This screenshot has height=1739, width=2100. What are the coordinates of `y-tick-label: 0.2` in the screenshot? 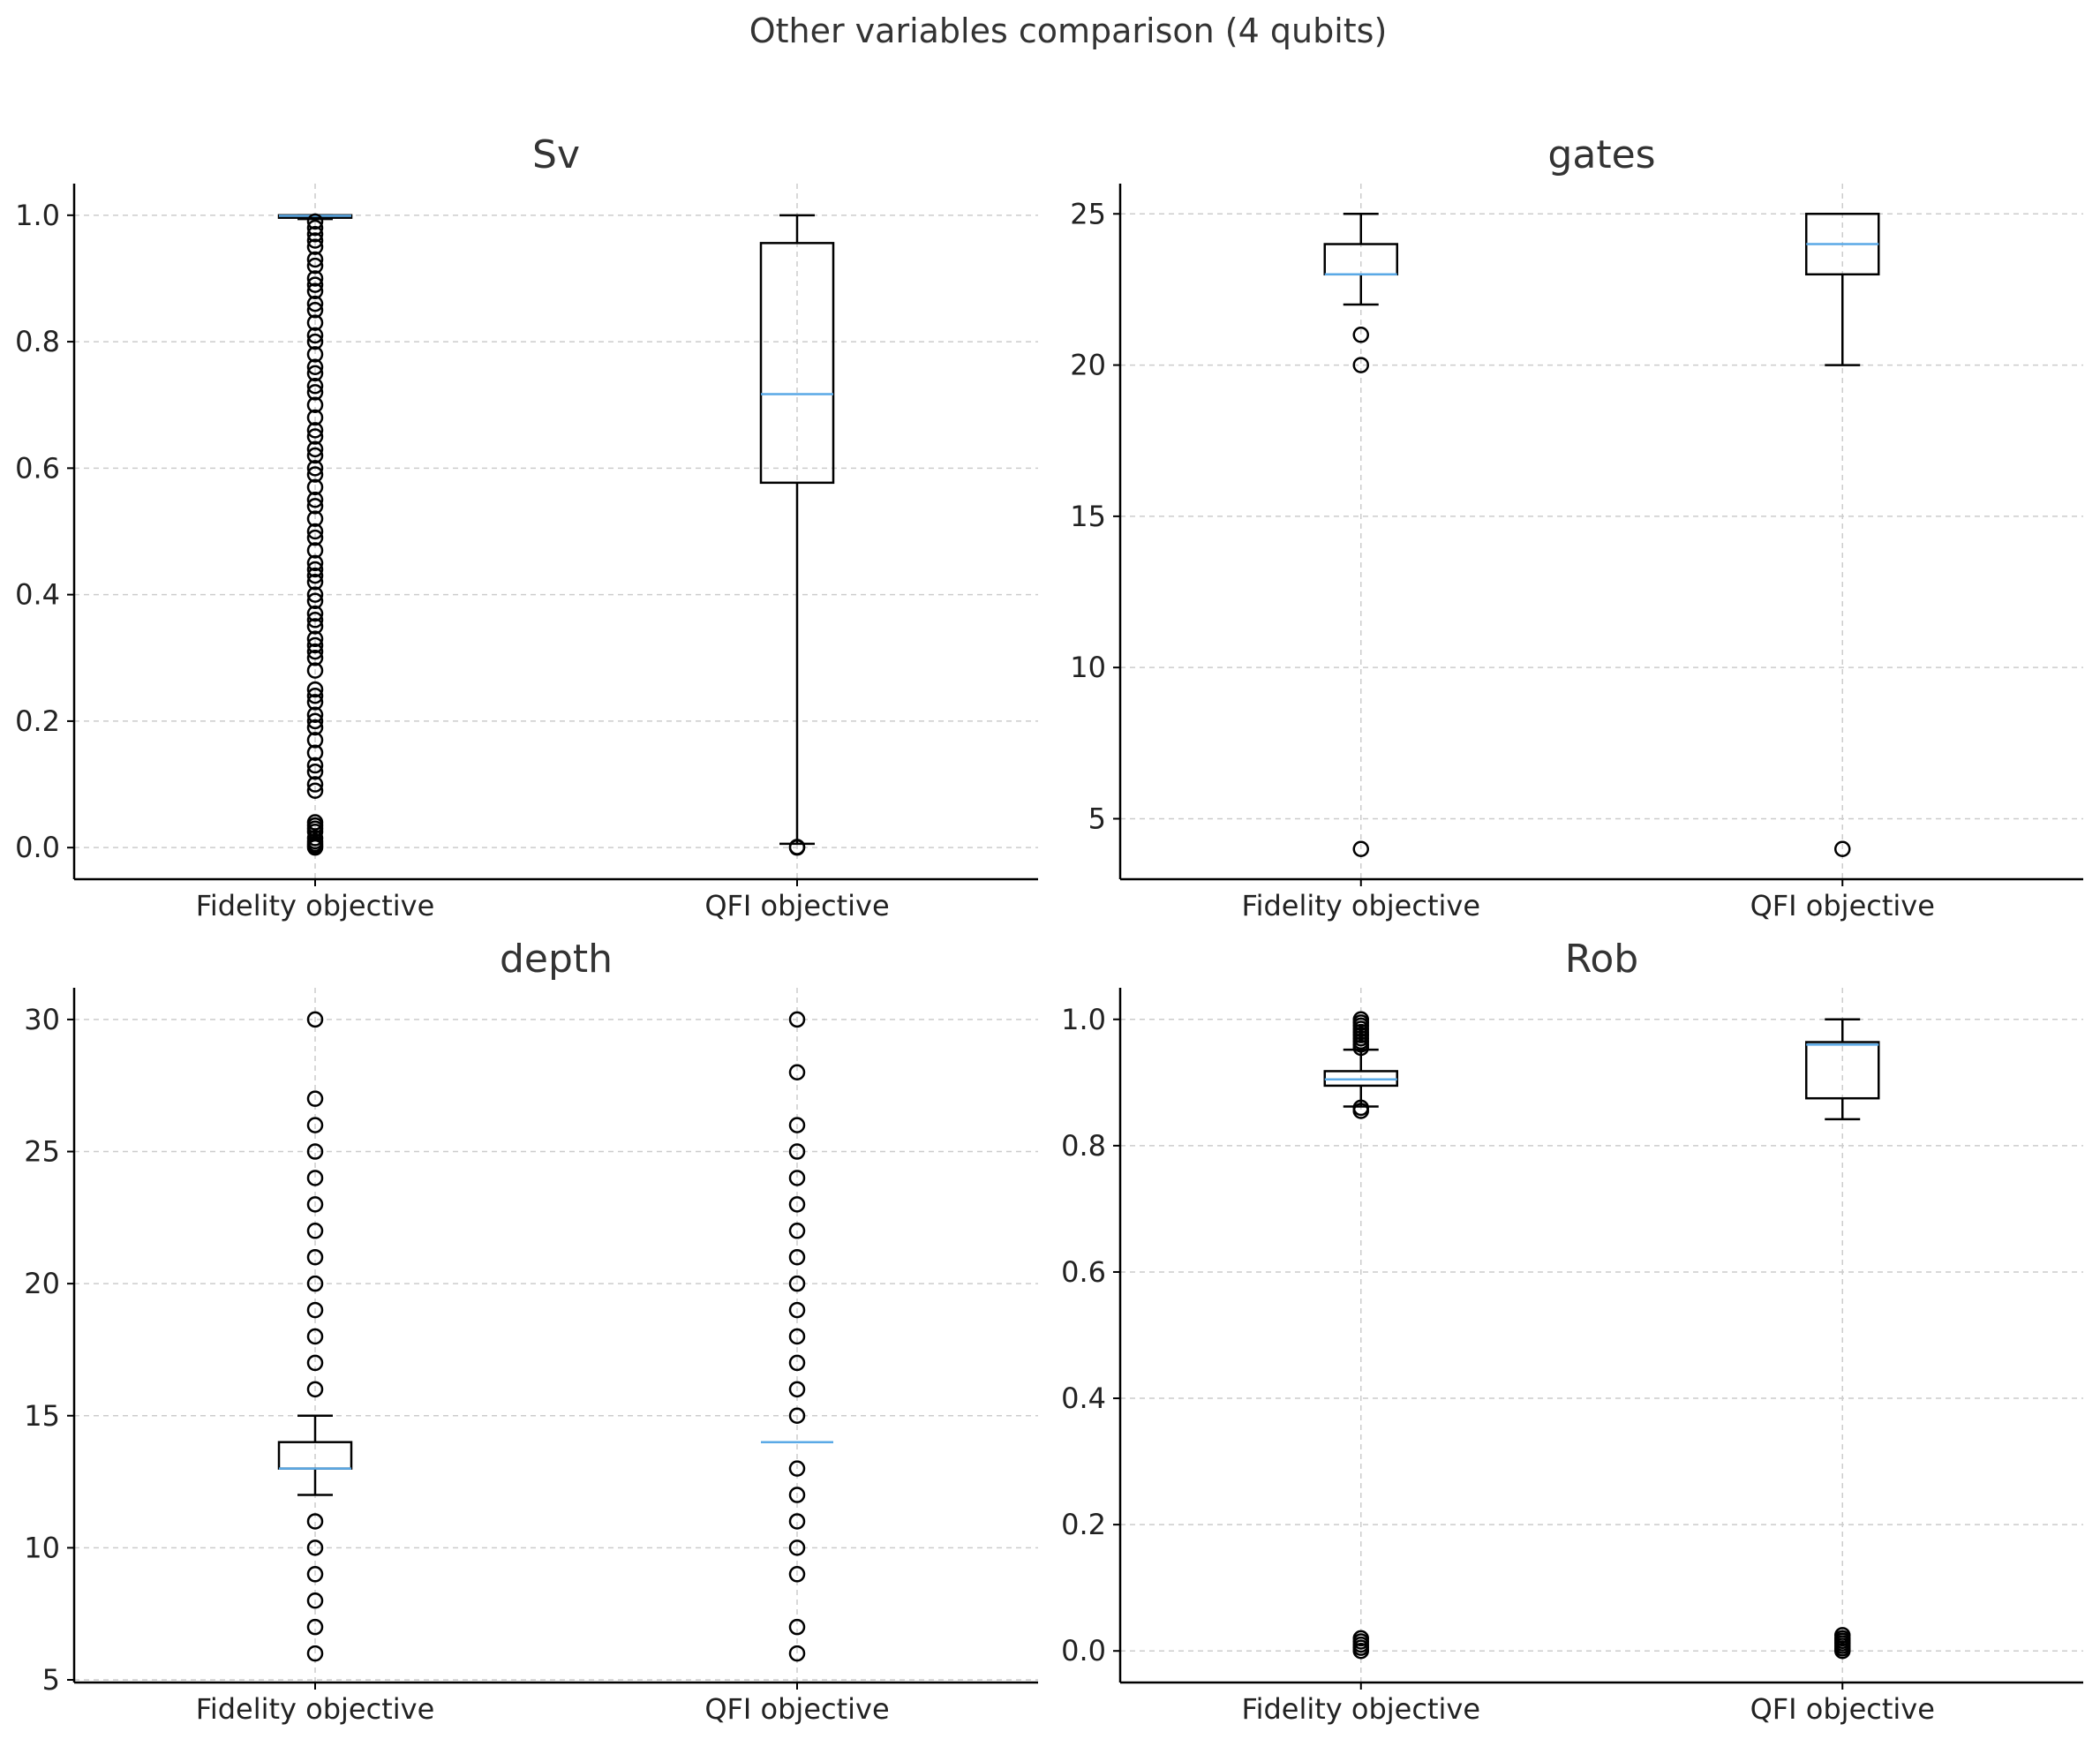 It's located at (1083, 1524).